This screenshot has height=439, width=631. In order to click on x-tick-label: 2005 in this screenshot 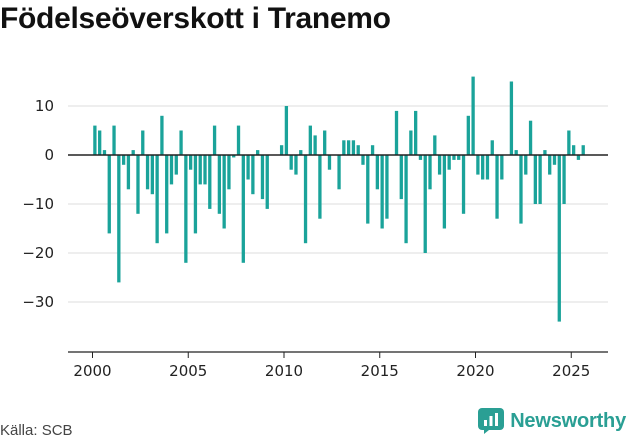, I will do `click(188, 371)`.